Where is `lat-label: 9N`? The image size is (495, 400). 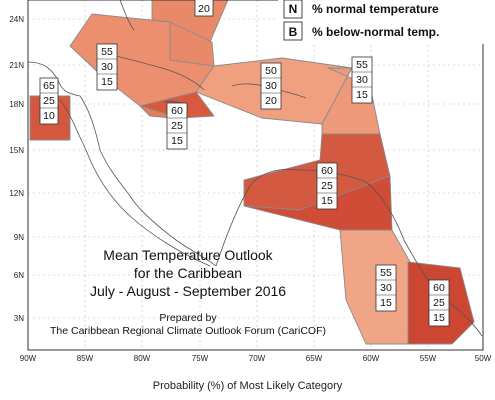
lat-label: 9N is located at coordinates (19, 237).